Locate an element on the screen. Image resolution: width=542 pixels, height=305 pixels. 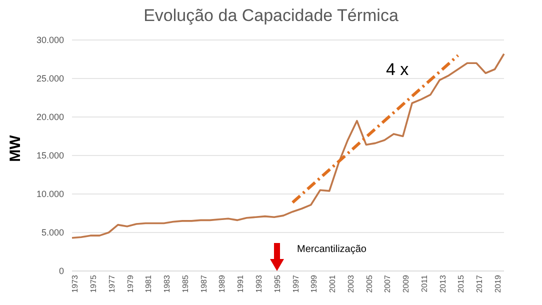
x-tick-label: 2013 is located at coordinates (443, 283).